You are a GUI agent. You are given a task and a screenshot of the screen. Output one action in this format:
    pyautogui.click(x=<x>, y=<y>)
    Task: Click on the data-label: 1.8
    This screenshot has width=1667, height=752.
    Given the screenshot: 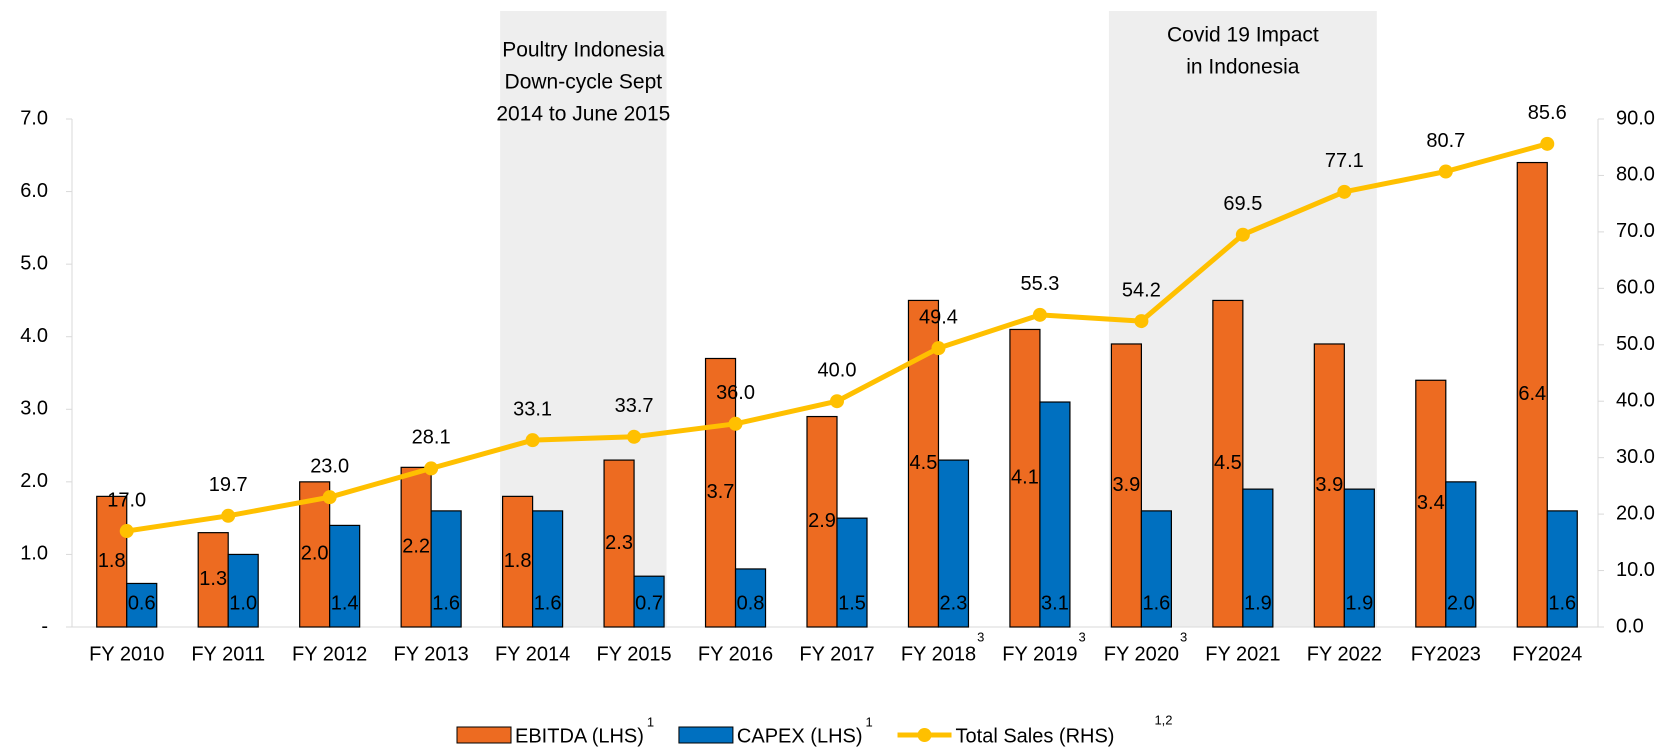 What is the action you would take?
    pyautogui.click(x=518, y=561)
    